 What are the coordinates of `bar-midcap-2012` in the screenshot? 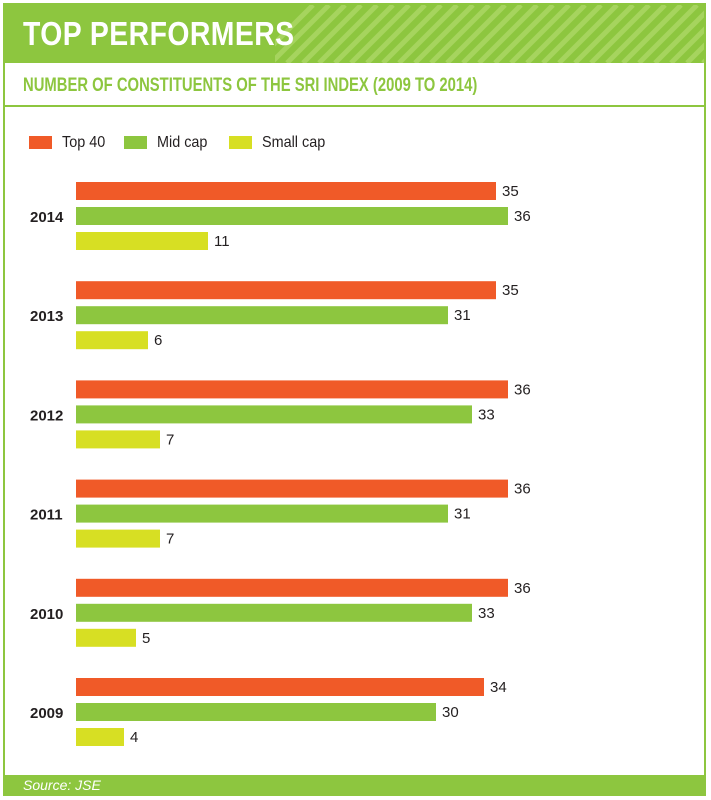 It's located at (274, 414).